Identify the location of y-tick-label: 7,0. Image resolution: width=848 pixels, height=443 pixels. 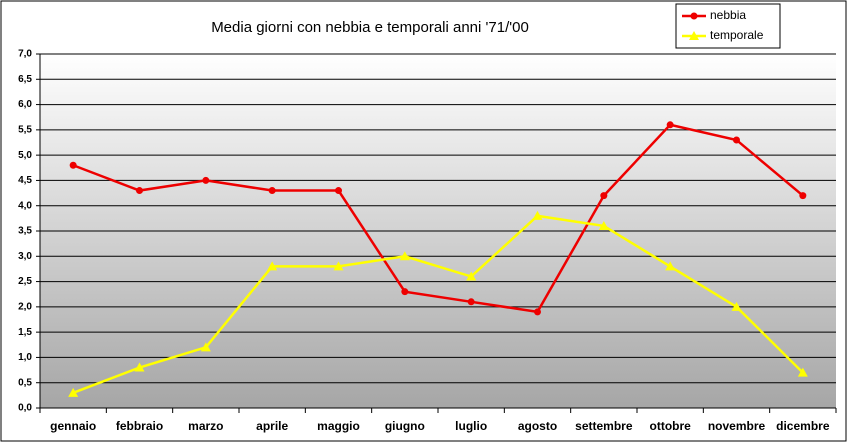
(25, 54).